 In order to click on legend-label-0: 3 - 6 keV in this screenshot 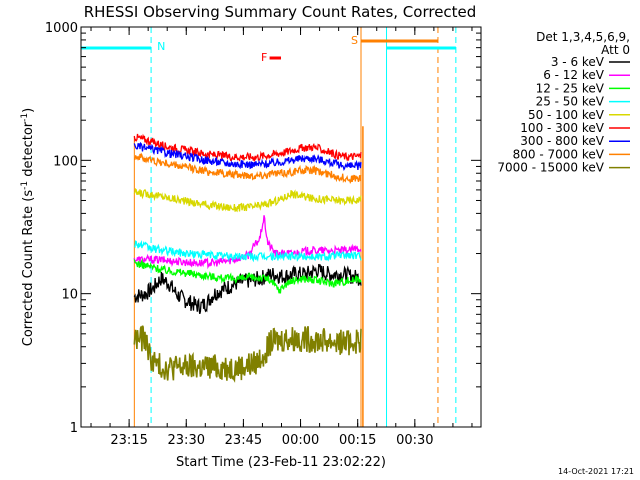, I will do `click(578, 62)`.